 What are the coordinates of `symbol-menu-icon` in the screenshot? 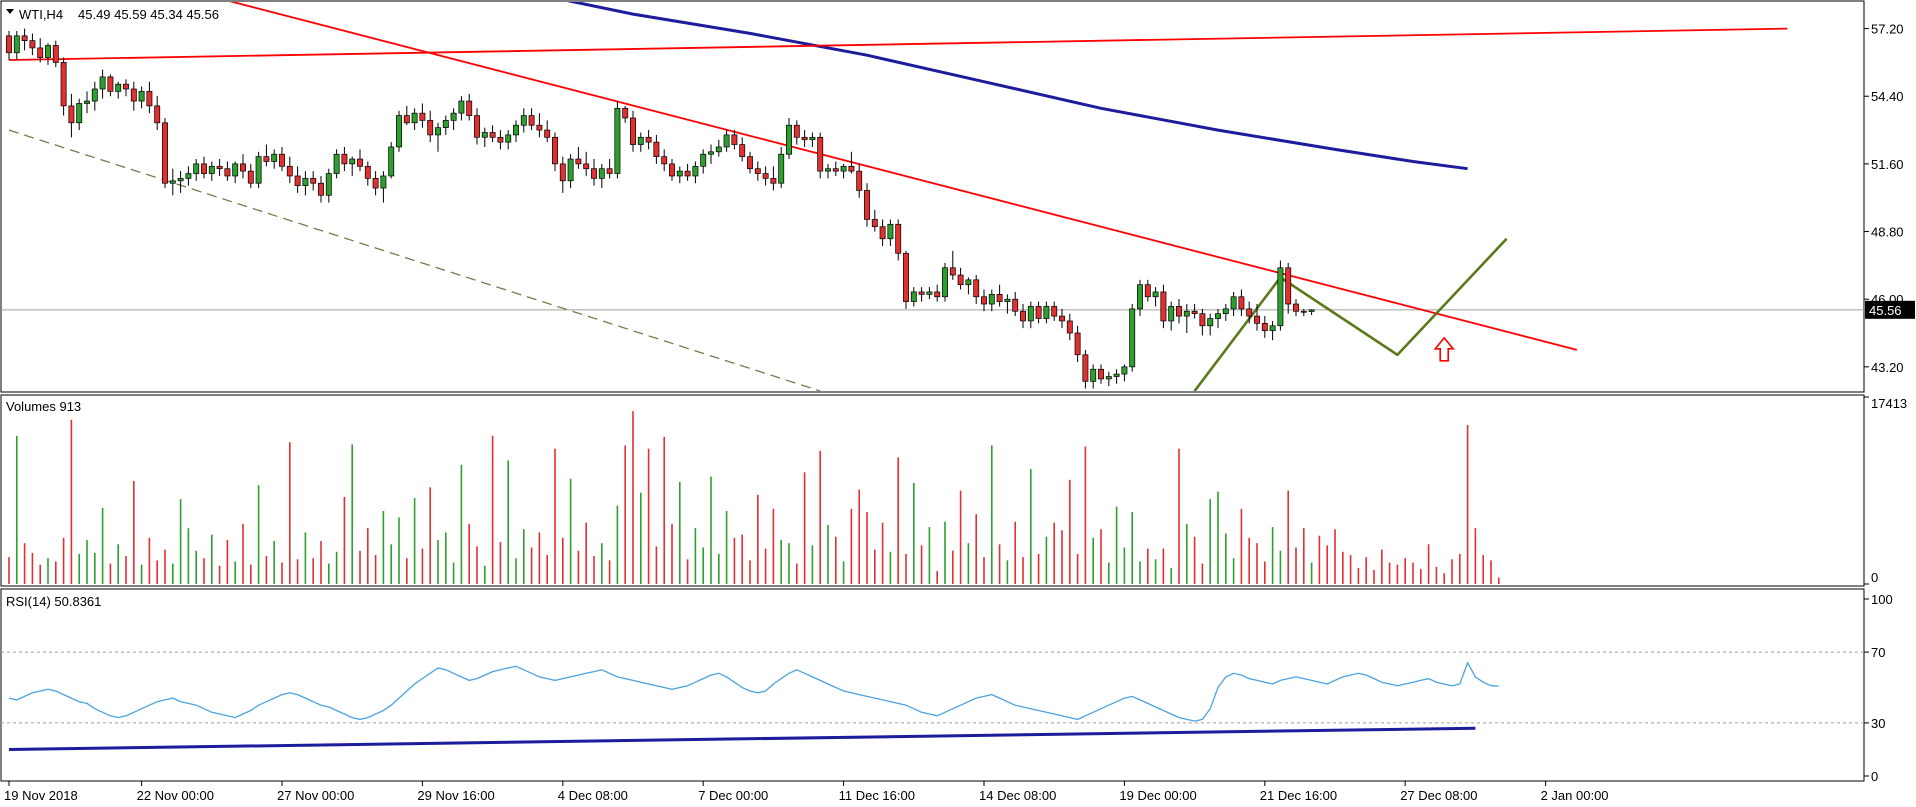 It's located at (10, 11).